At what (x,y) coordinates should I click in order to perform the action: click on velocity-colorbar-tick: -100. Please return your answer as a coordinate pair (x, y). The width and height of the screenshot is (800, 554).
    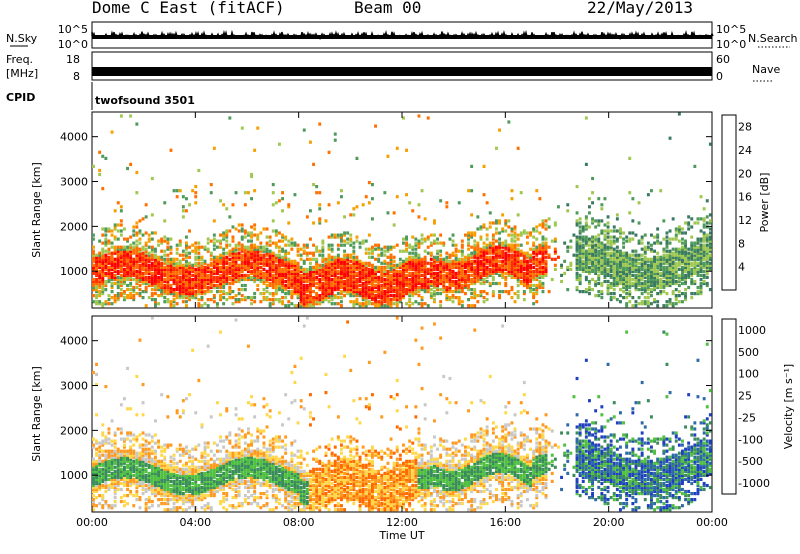
    Looking at the image, I should click on (750, 439).